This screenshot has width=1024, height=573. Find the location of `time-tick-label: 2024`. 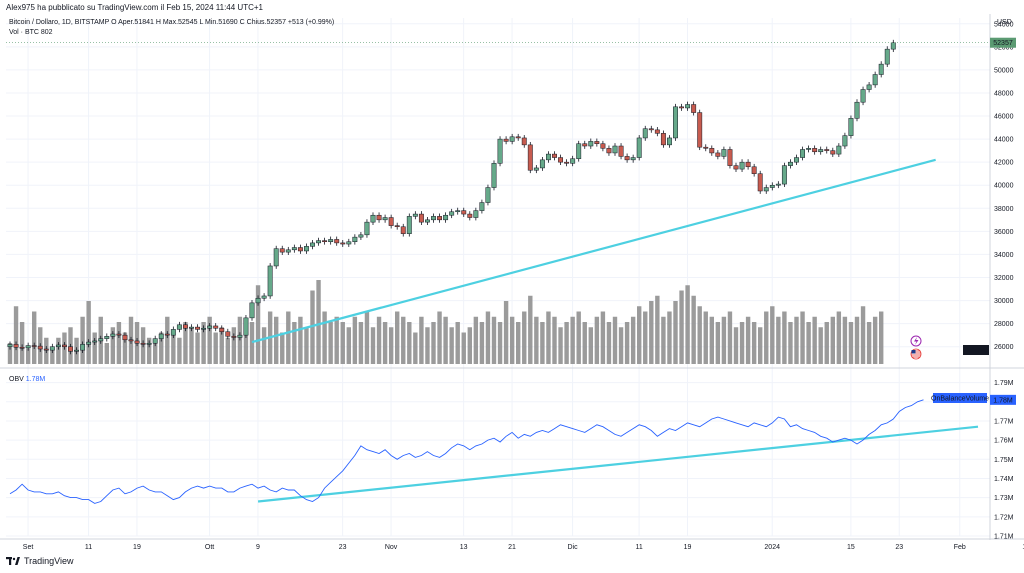

time-tick-label: 2024 is located at coordinates (772, 547).